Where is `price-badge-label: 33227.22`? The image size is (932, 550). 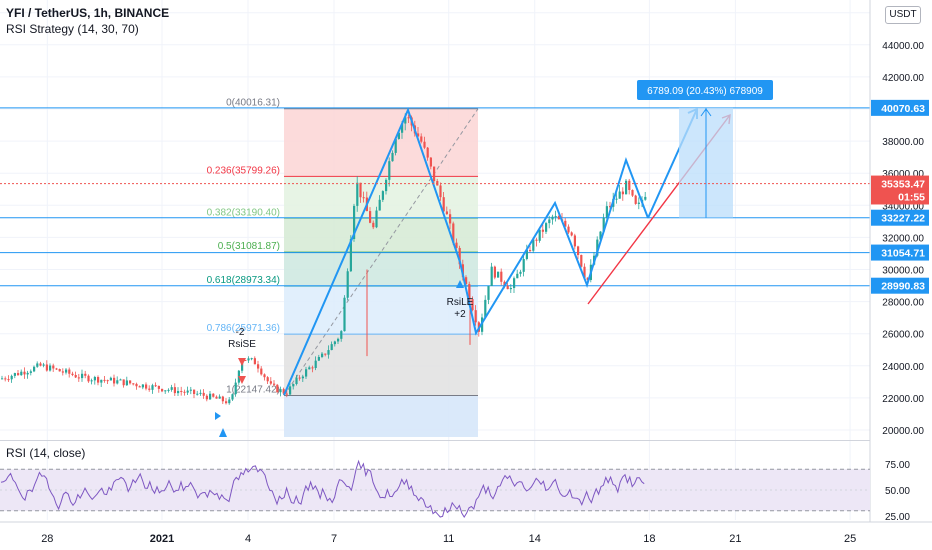
price-badge-label: 33227.22 is located at coordinates (903, 219).